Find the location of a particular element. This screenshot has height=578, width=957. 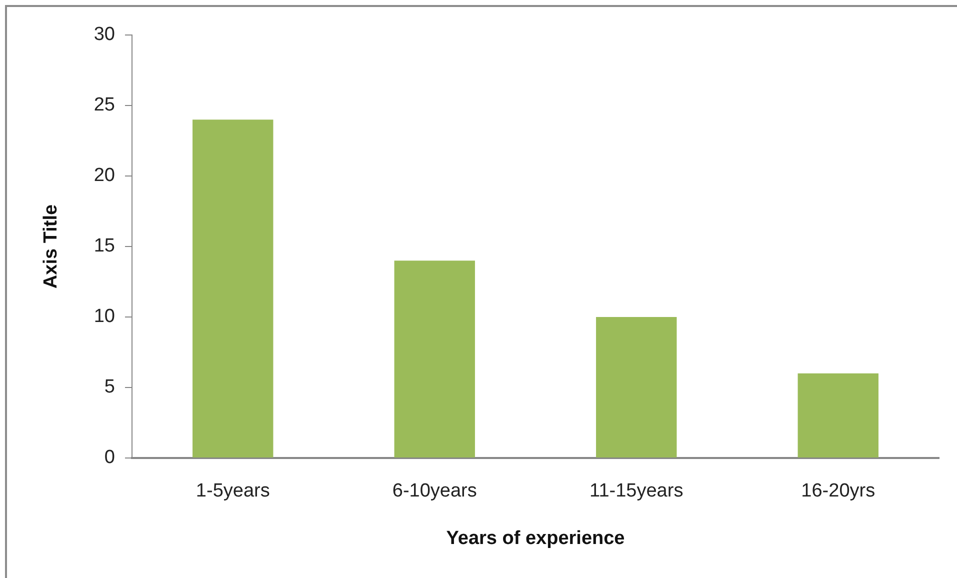

y-tick-label: 15 is located at coordinates (104, 246).